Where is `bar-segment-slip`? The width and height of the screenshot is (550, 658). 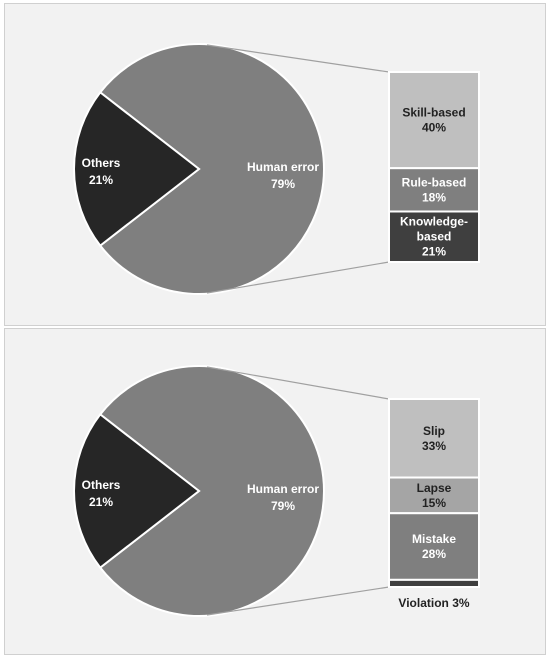
bar-segment-slip is located at coordinates (434, 438).